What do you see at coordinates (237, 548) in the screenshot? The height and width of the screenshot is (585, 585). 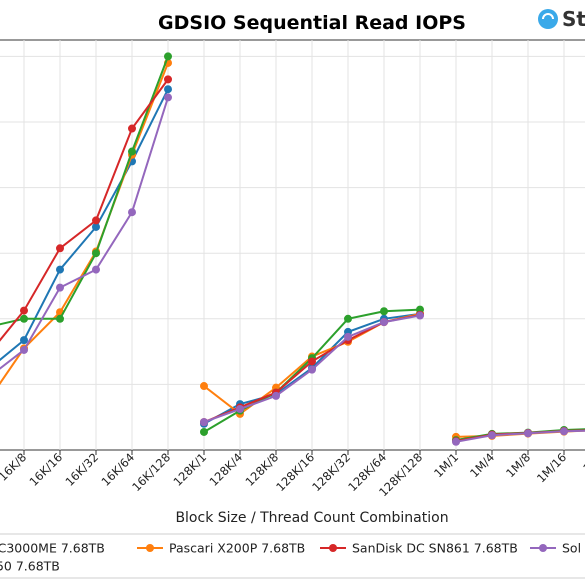 I see `legend-label: Pascari X200P 7.68TB` at bounding box center [237, 548].